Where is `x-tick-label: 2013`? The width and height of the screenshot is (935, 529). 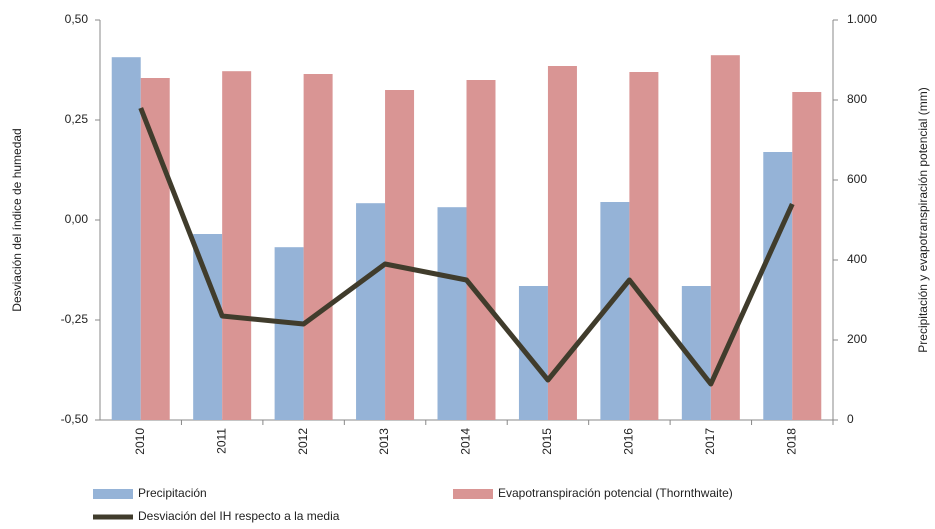 x-tick-label: 2013 is located at coordinates (384, 441).